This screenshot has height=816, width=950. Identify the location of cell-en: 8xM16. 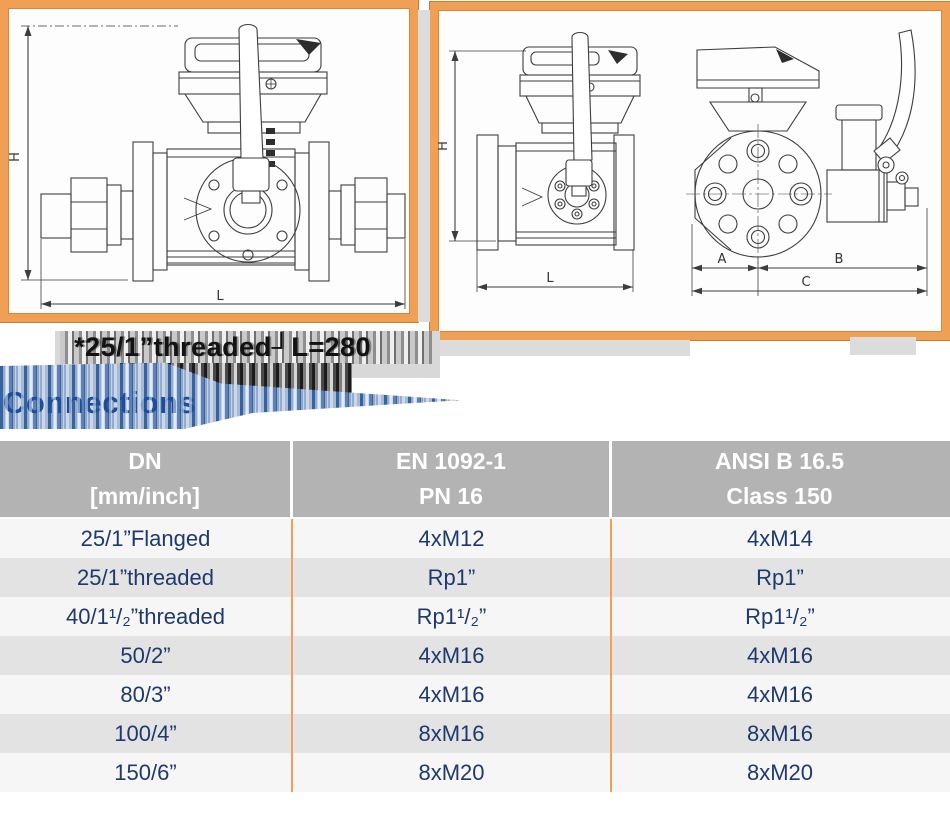
(452, 733).